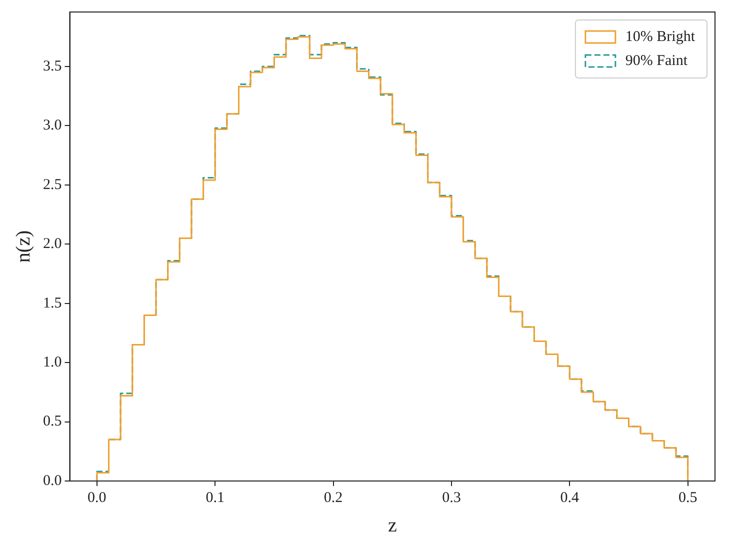  Describe the element at coordinates (451, 498) in the screenshot. I see `x-tick-label: 0.3` at that location.